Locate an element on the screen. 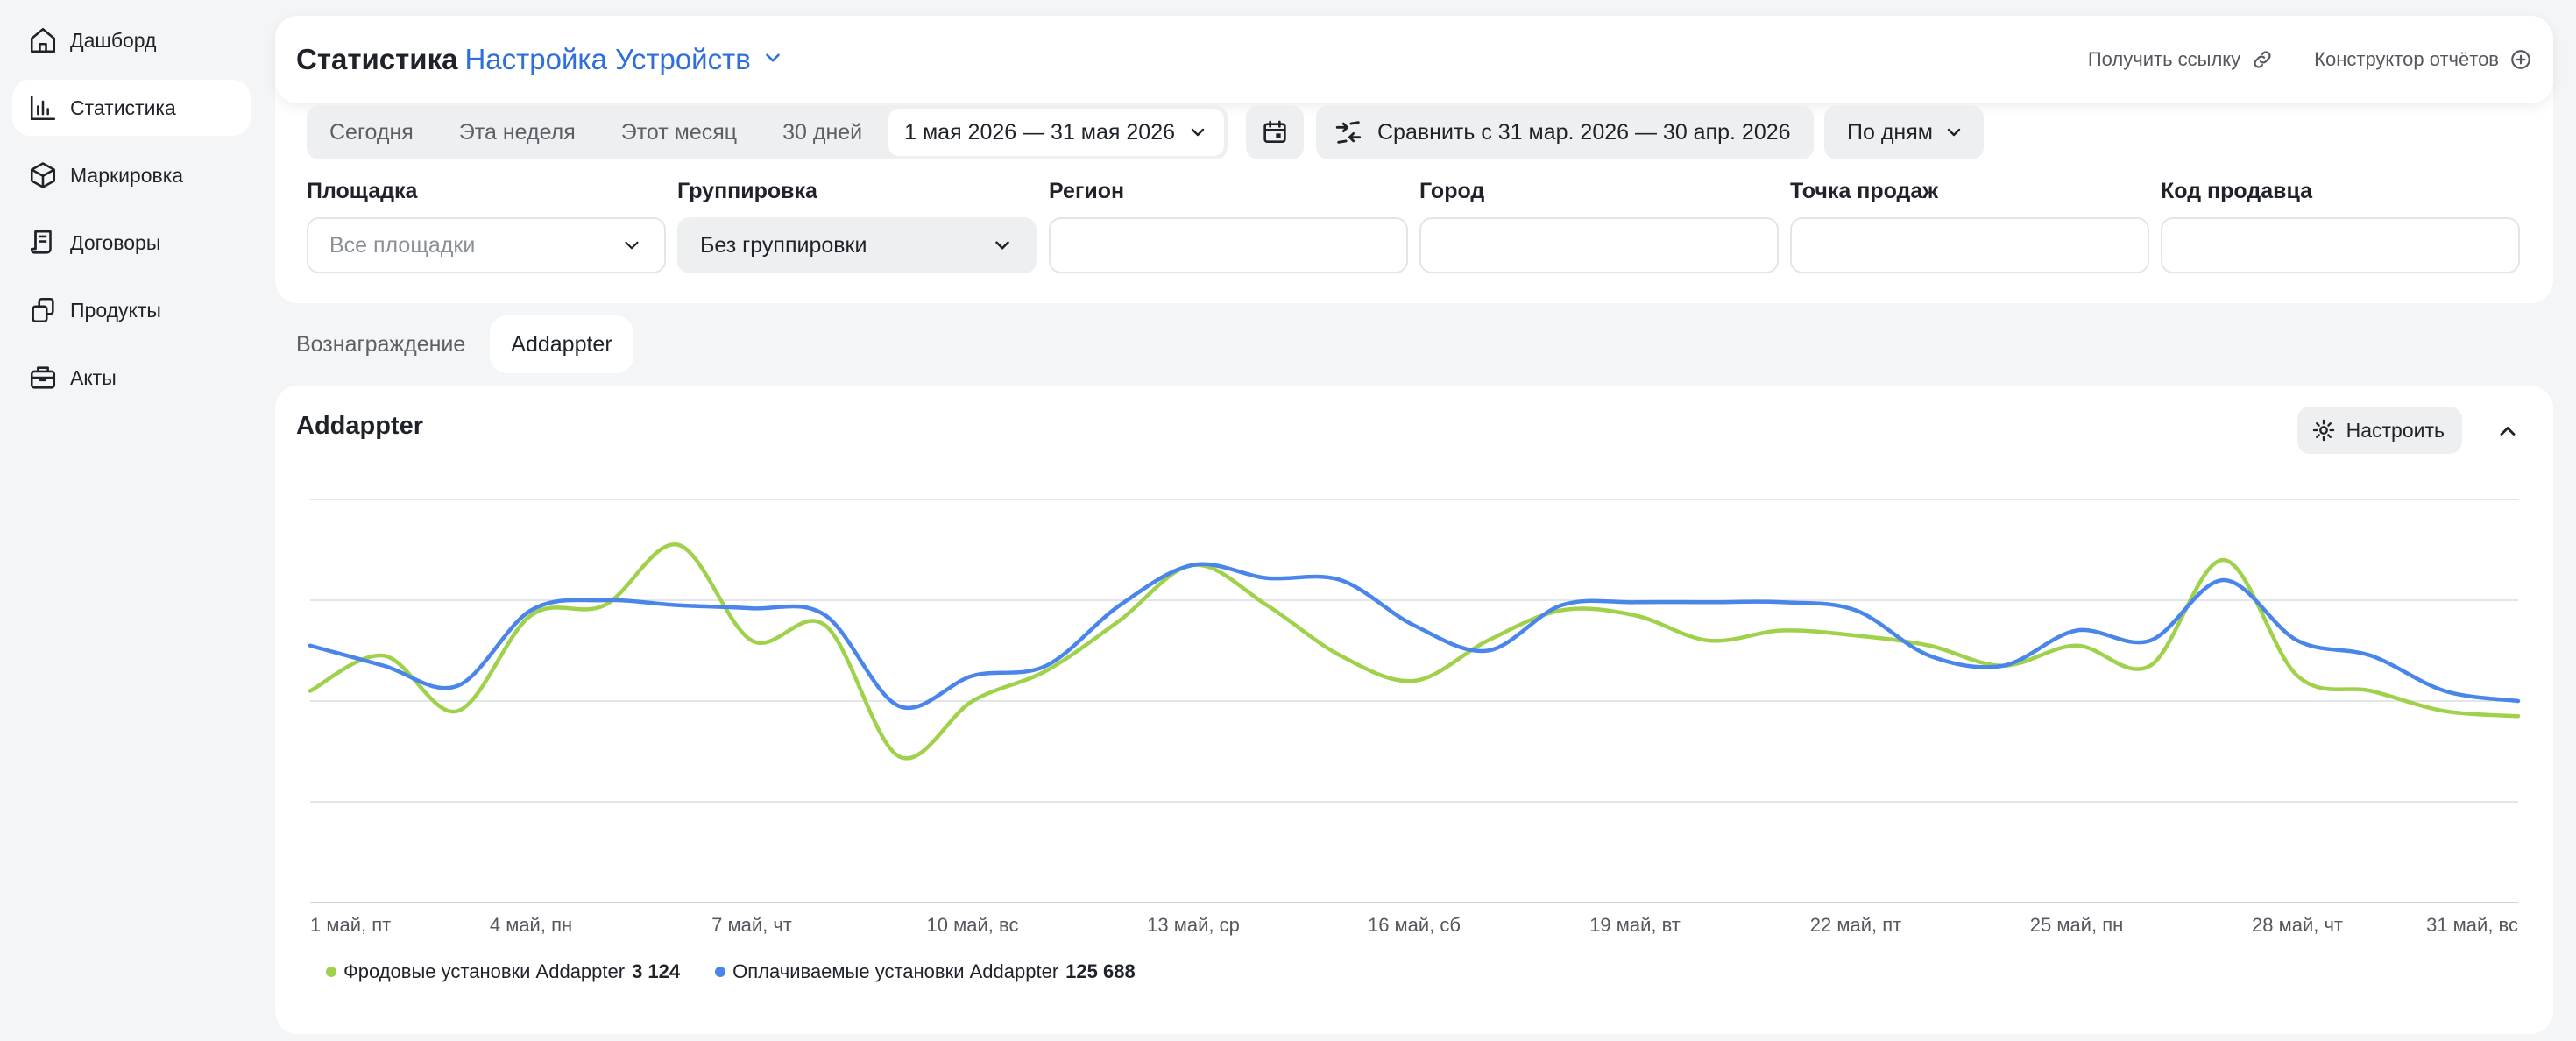  platform-select: Все площадки is located at coordinates (486, 245).